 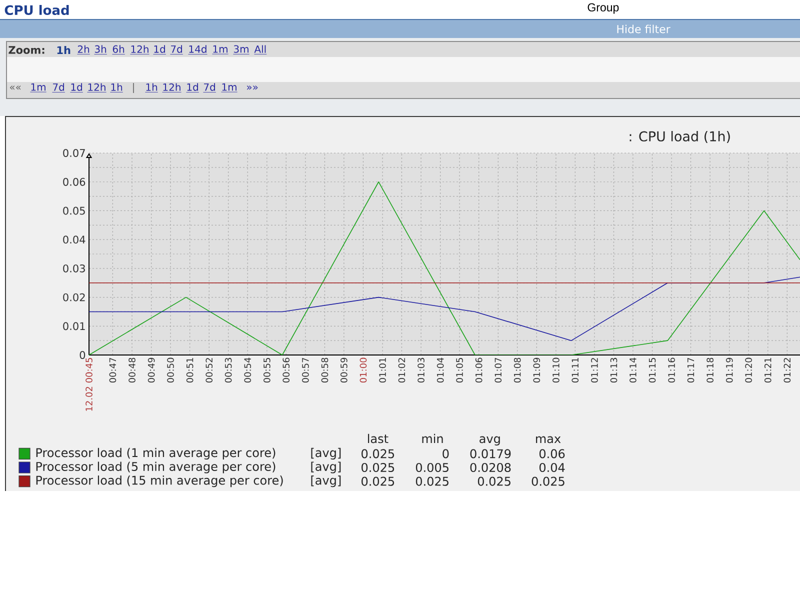 What do you see at coordinates (729, 370) in the screenshot?
I see `x-tick-label: 01:19` at bounding box center [729, 370].